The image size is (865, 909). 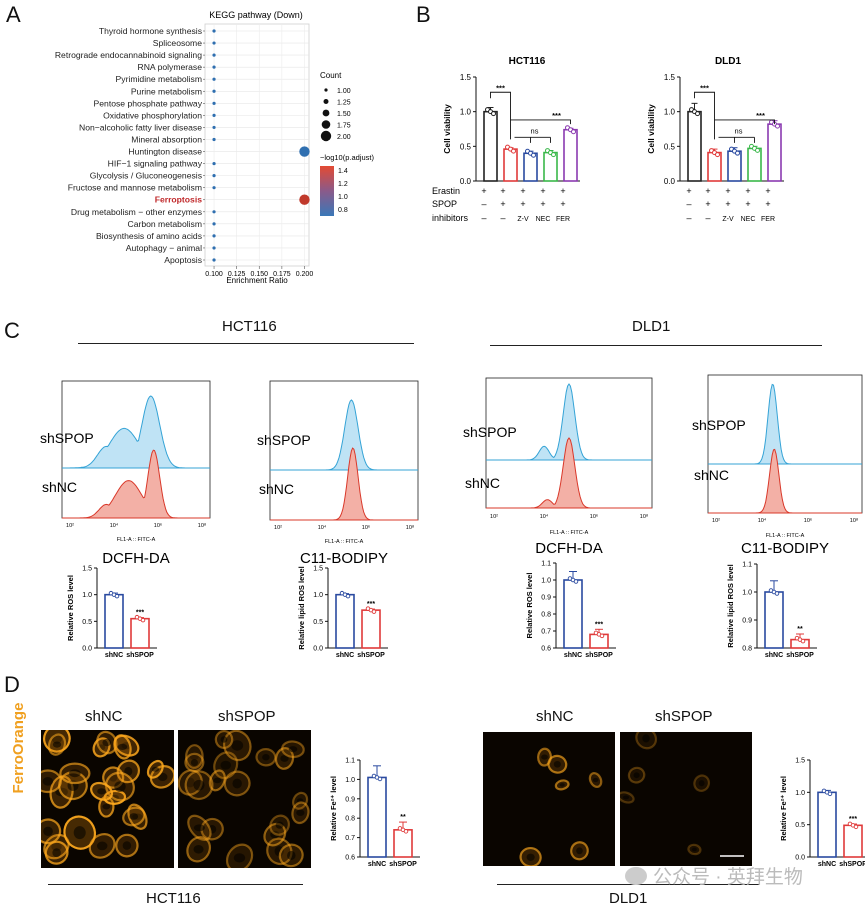 I want to click on legend-color-ticks: 1.4 1.2 1.0 0.8, so click(x=343, y=191).